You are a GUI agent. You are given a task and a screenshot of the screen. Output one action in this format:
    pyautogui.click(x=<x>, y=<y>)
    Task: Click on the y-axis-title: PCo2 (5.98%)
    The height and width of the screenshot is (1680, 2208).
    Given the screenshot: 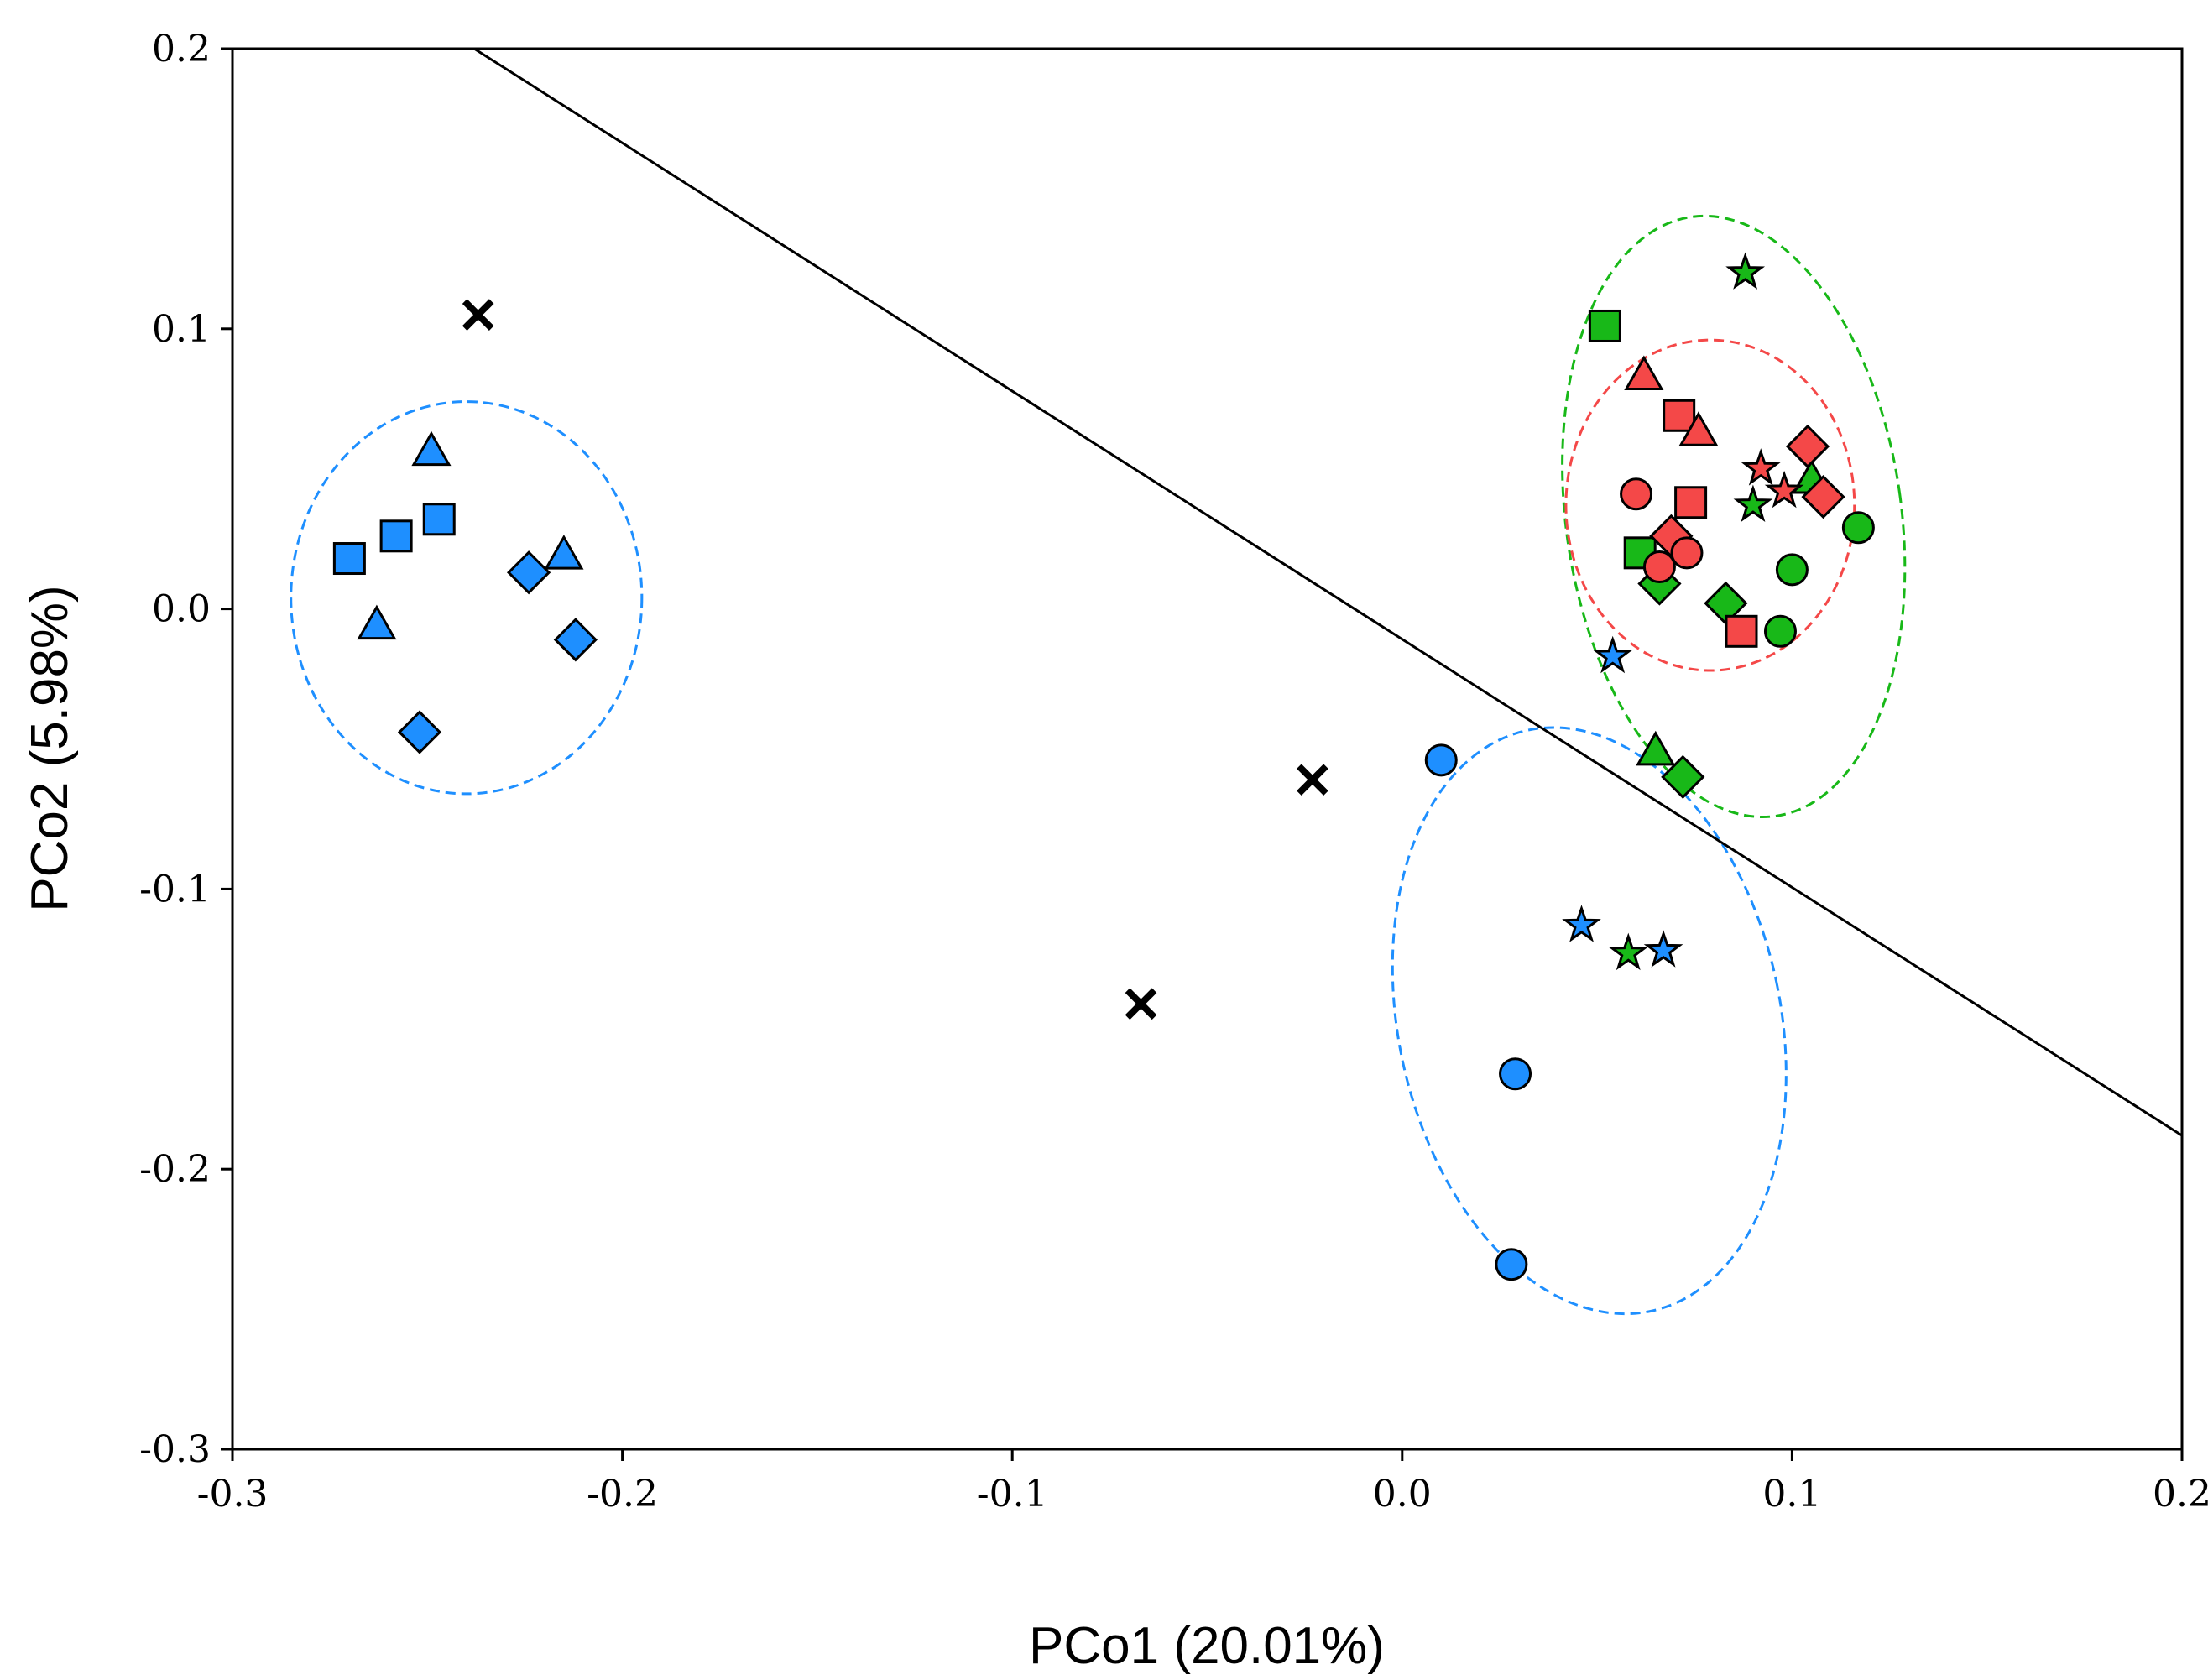 What is the action you would take?
    pyautogui.click(x=50, y=748)
    